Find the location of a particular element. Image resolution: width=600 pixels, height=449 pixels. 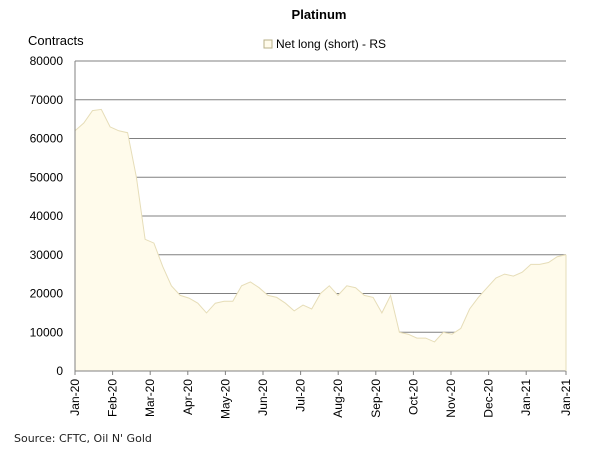

legend: Net long (short) - RS is located at coordinates (324, 44).